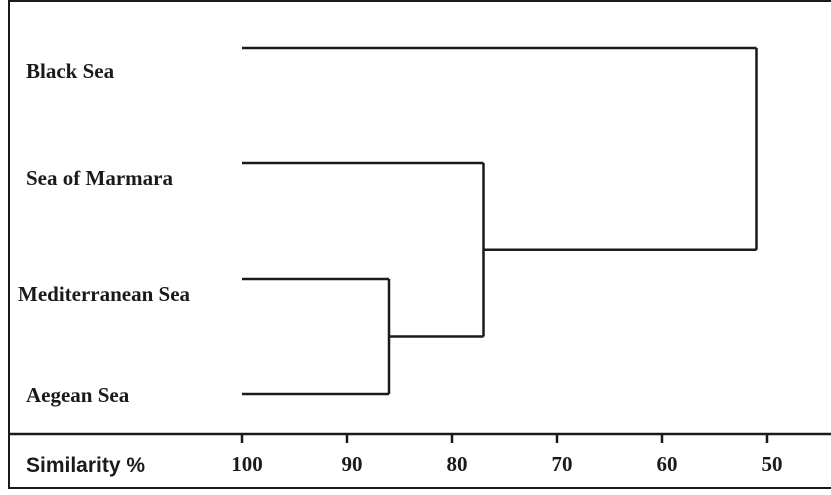  Describe the element at coordinates (78, 395) in the screenshot. I see `leaf-label-aegean-sea: Aegean Sea` at that location.